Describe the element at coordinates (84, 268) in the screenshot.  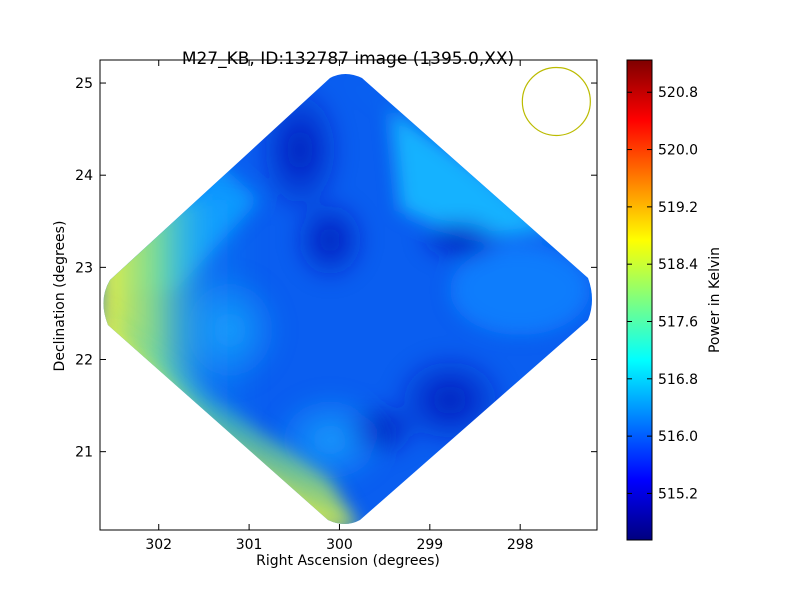
I see `y-tick-label: 23` at that location.